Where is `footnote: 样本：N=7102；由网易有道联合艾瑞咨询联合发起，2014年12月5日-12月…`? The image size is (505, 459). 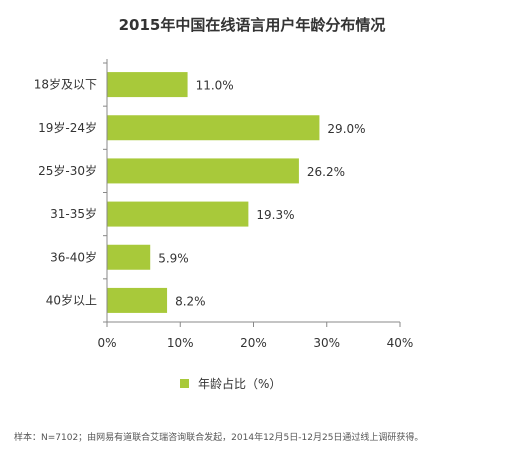 footnote: 样本：N=7102；由网易有道联合艾瑞咨询联合发起，2014年12月5日-12月… is located at coordinates (218, 437).